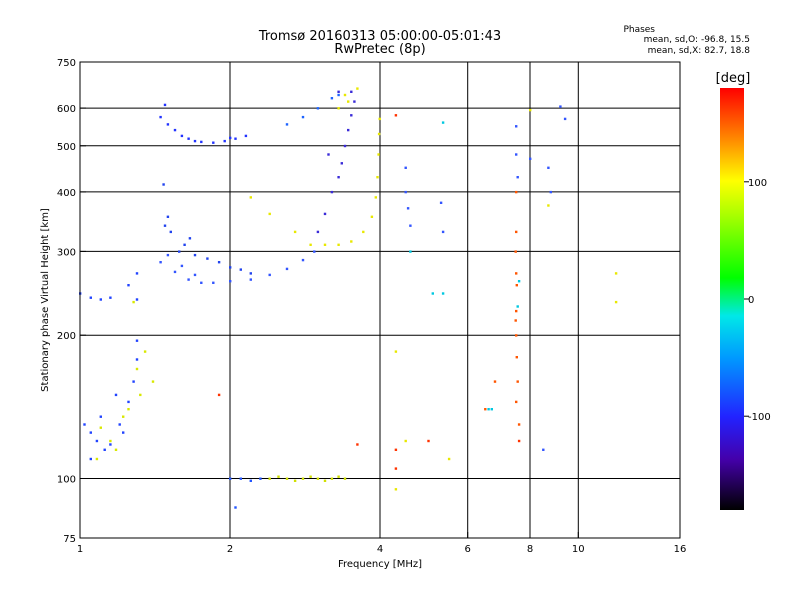  Describe the element at coordinates (71, 301) in the screenshot. I see `y-ticks: 75 100 200 300 400 500 600 750` at that location.